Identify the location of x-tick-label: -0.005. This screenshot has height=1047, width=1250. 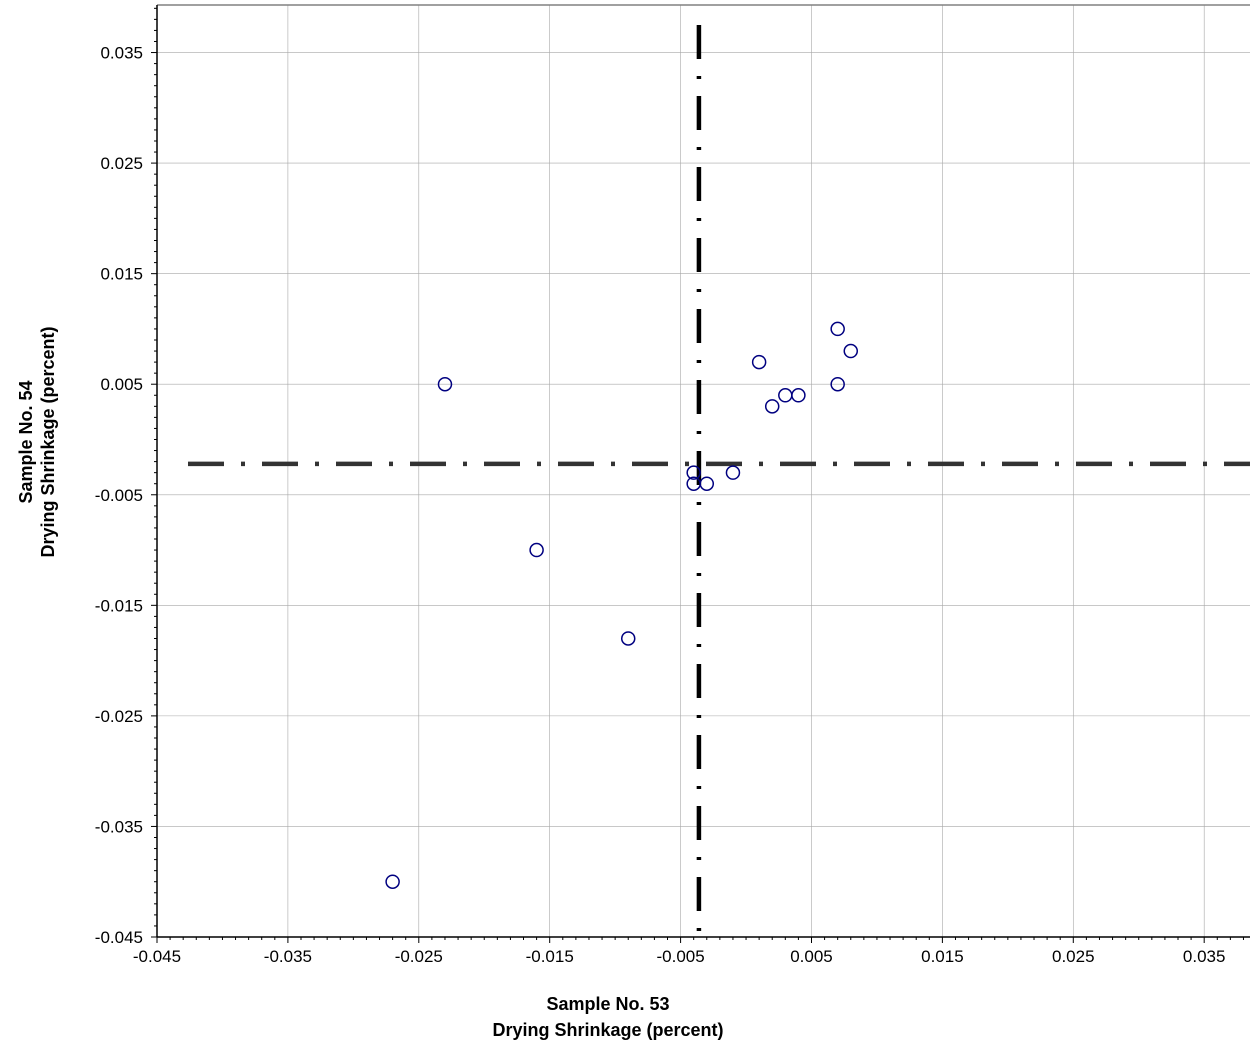
(680, 956).